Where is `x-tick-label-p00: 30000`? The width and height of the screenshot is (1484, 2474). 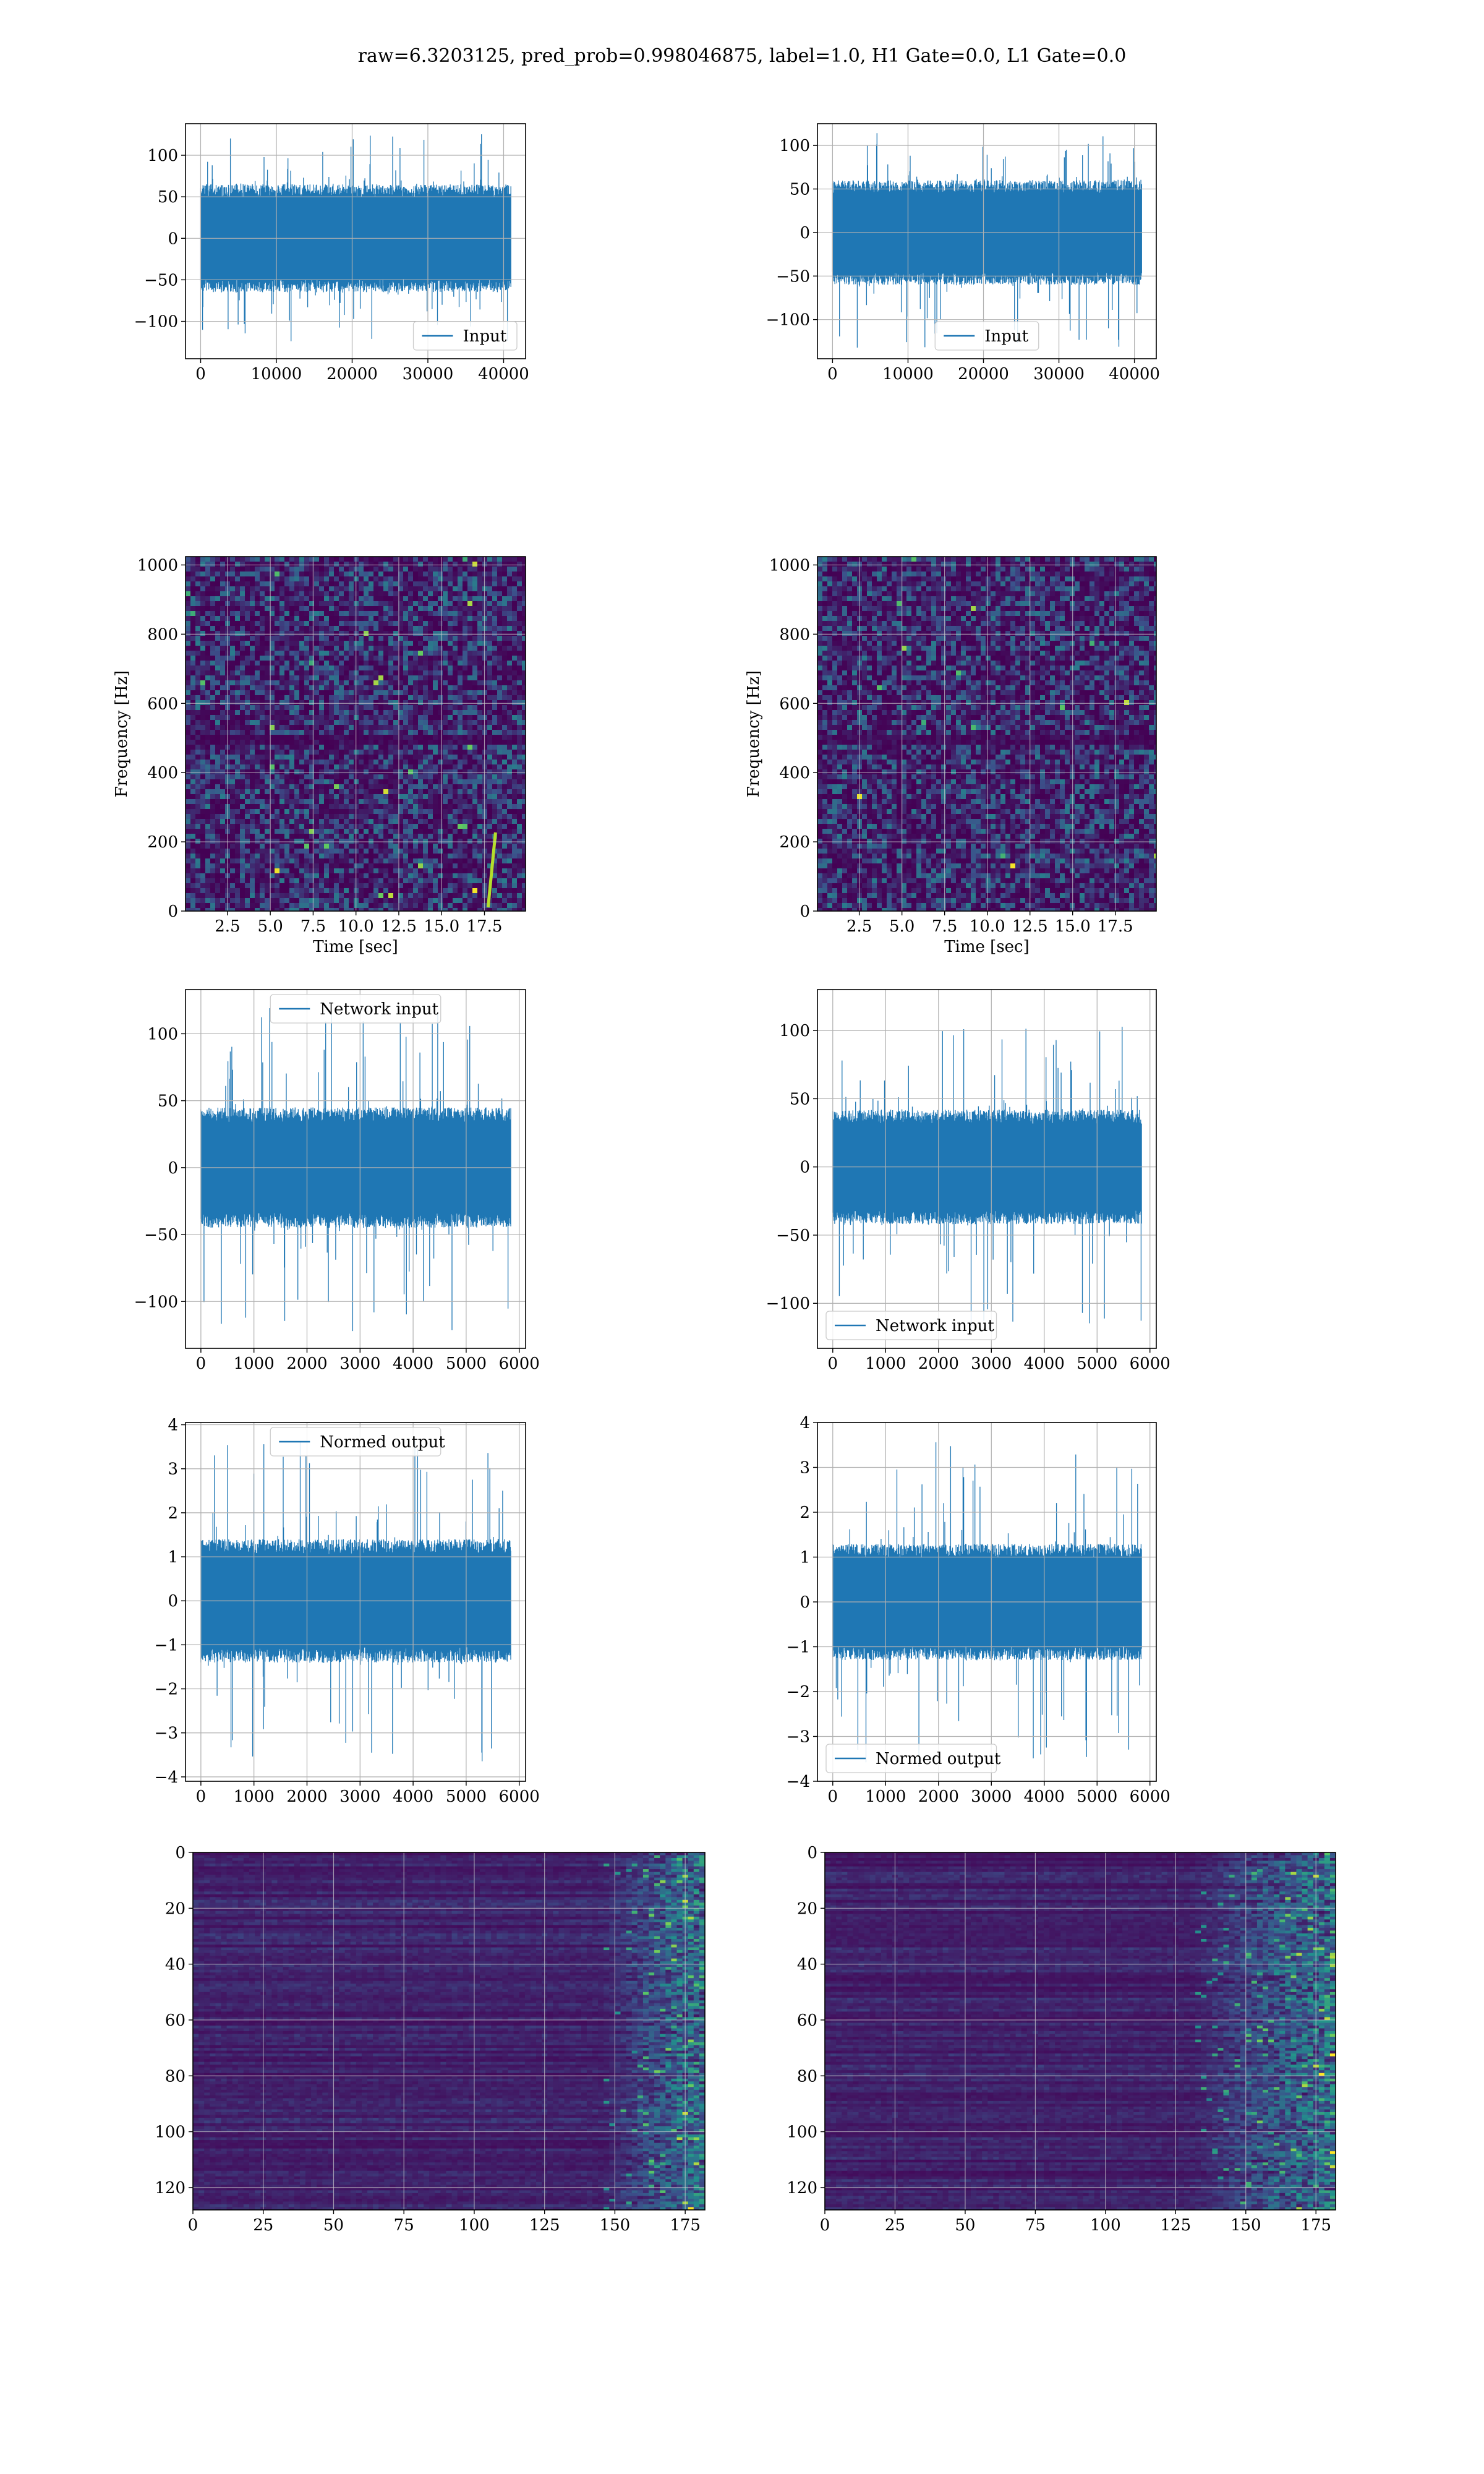
x-tick-label-p00: 30000 is located at coordinates (428, 374).